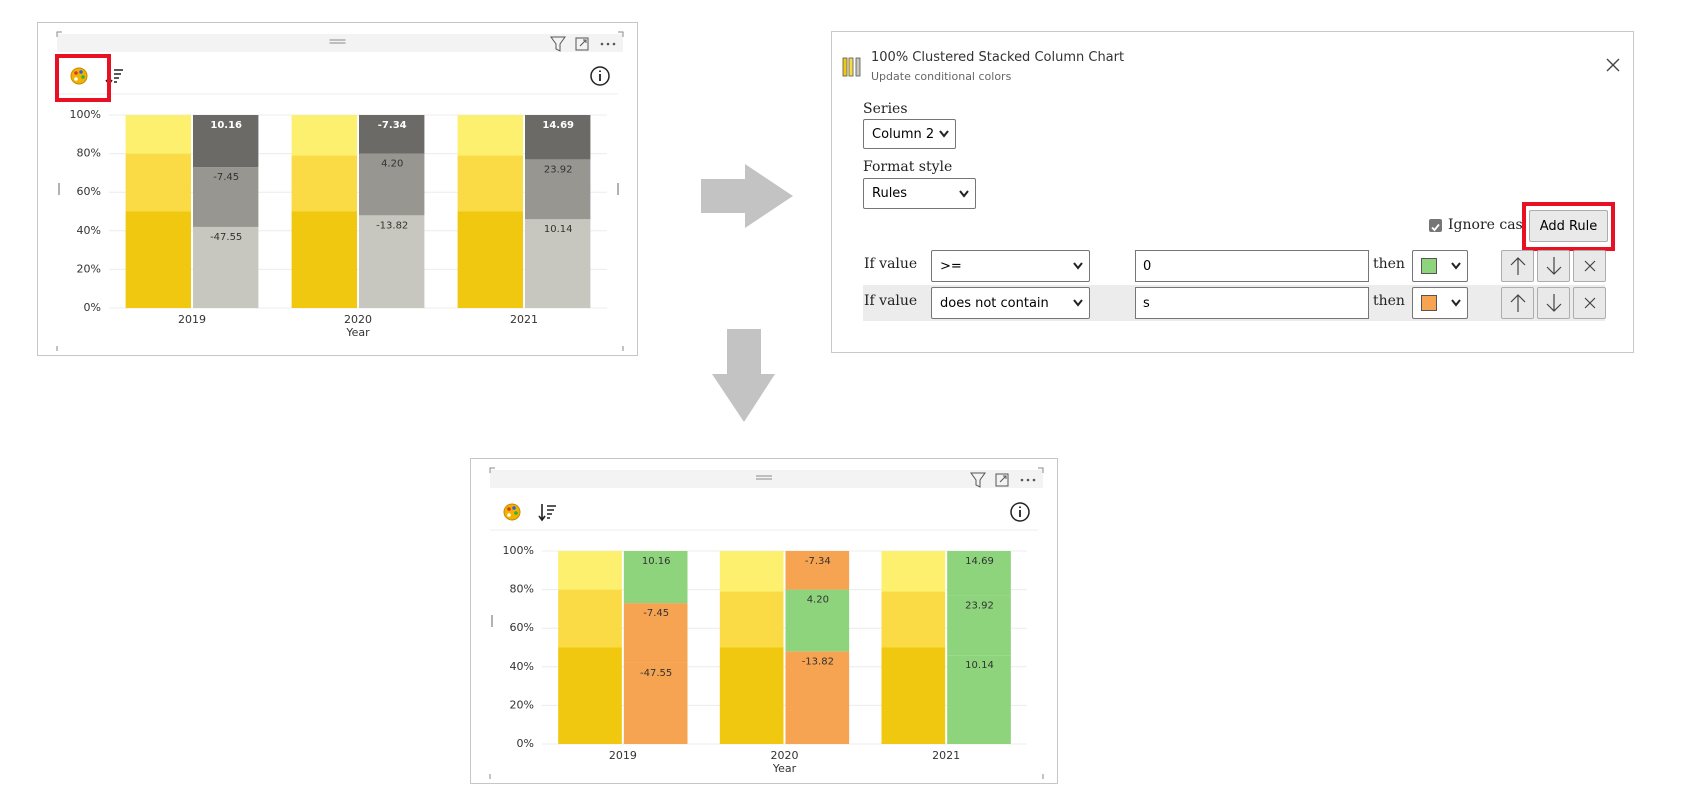  What do you see at coordinates (747, 196) in the screenshot?
I see `arrow-right` at bounding box center [747, 196].